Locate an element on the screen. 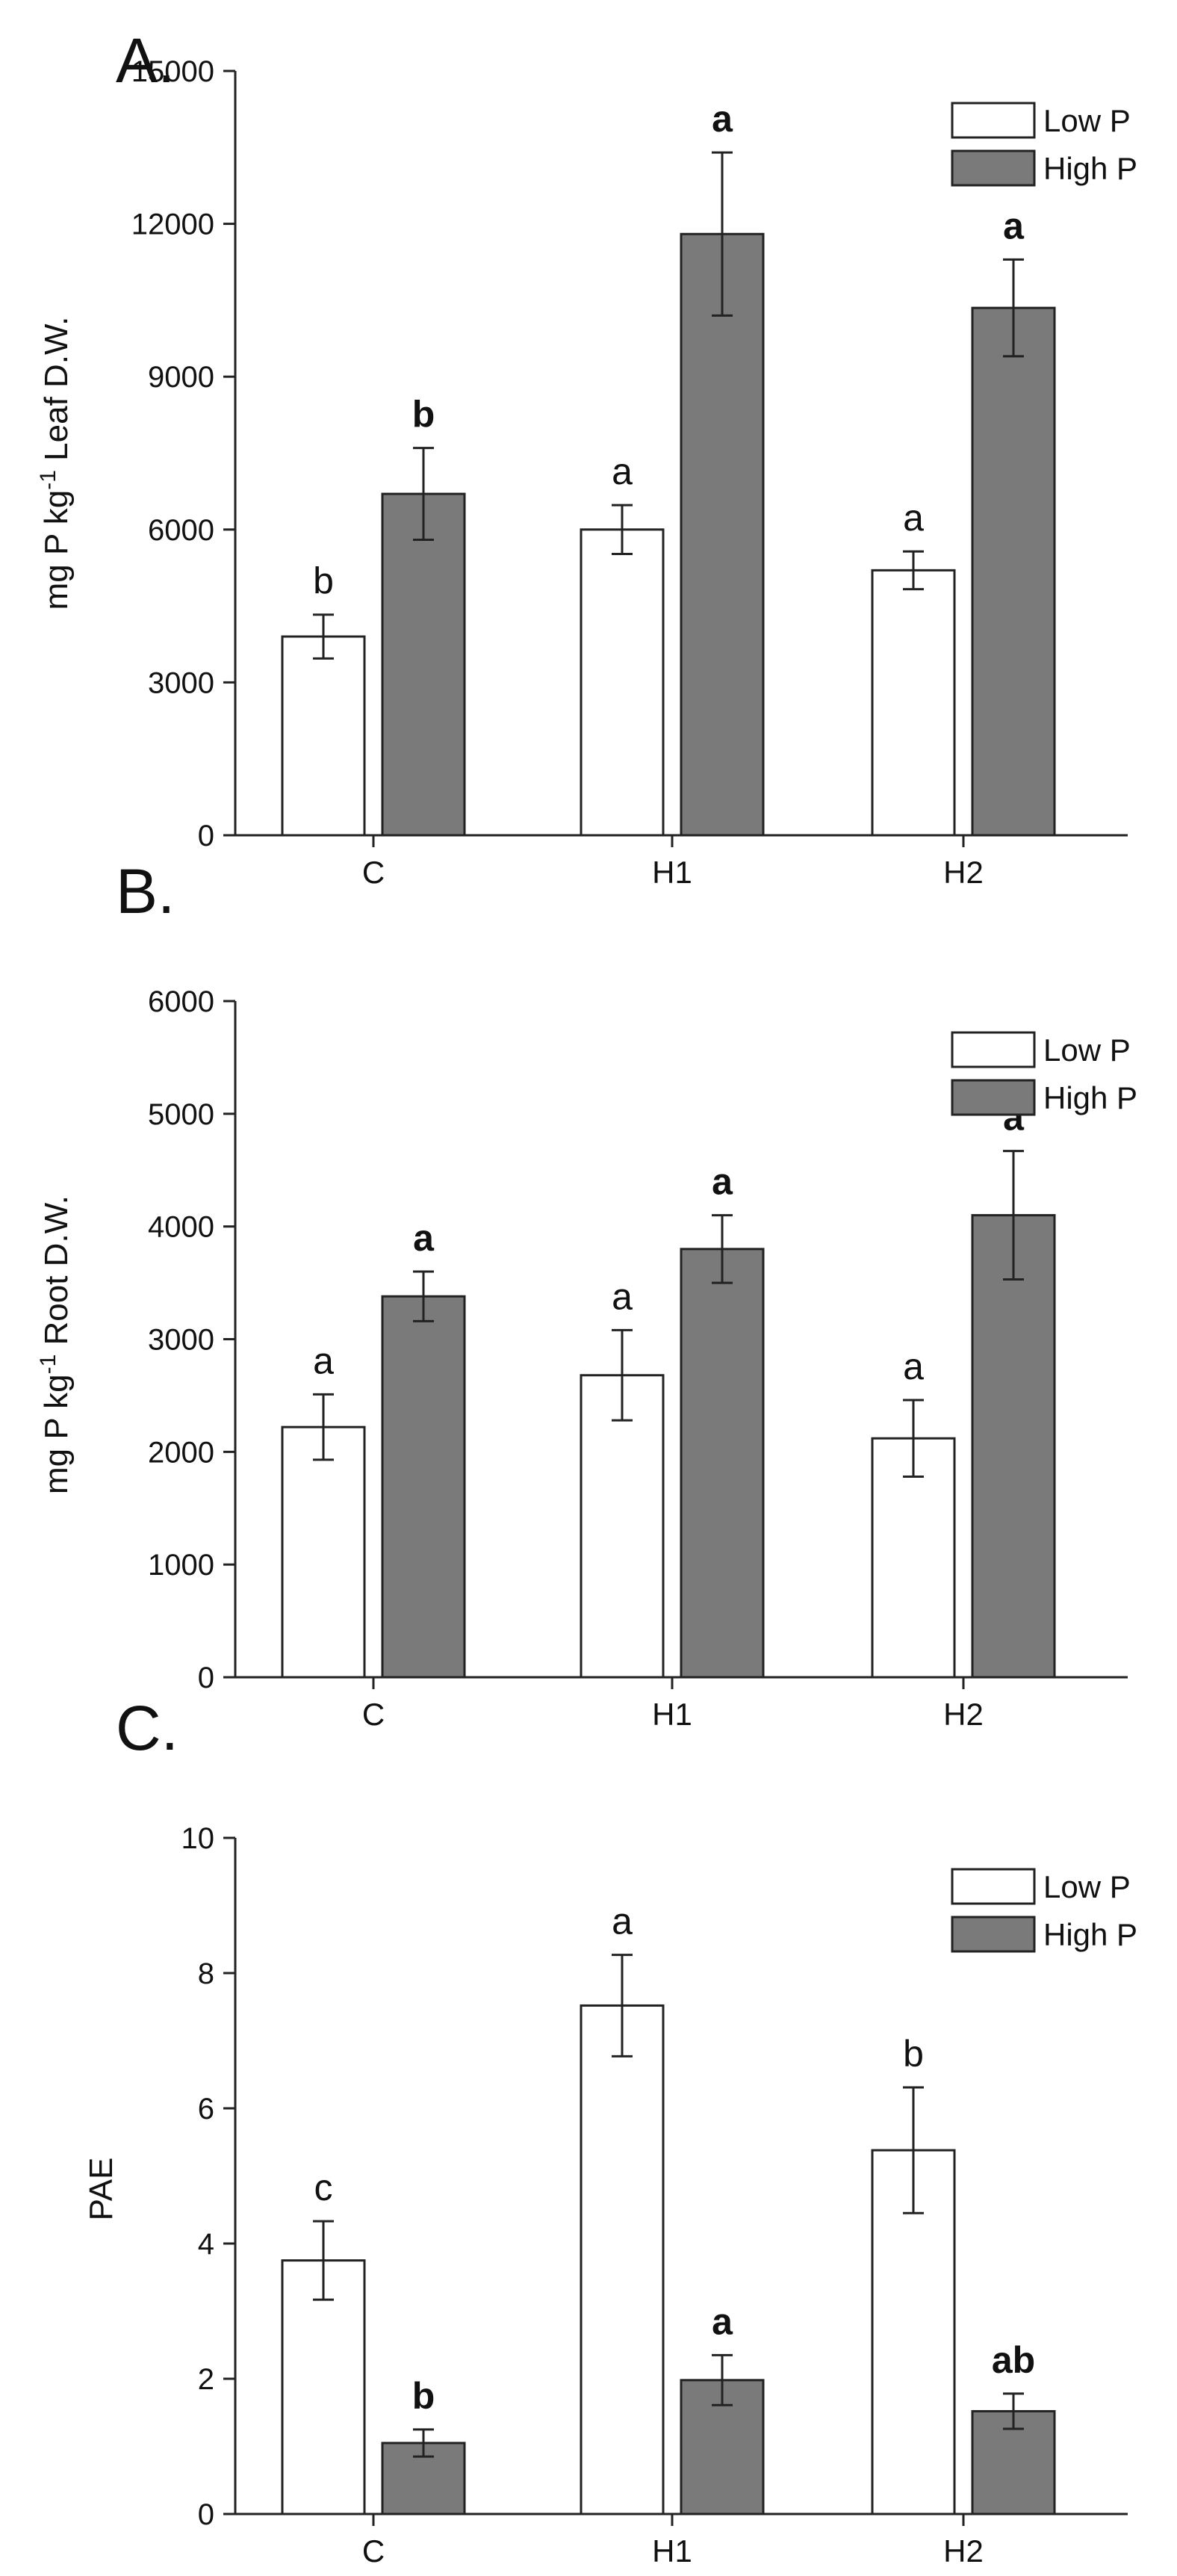  y-axis-label: mg P kg-1 Leaf D.W. is located at coordinates (55, 463).